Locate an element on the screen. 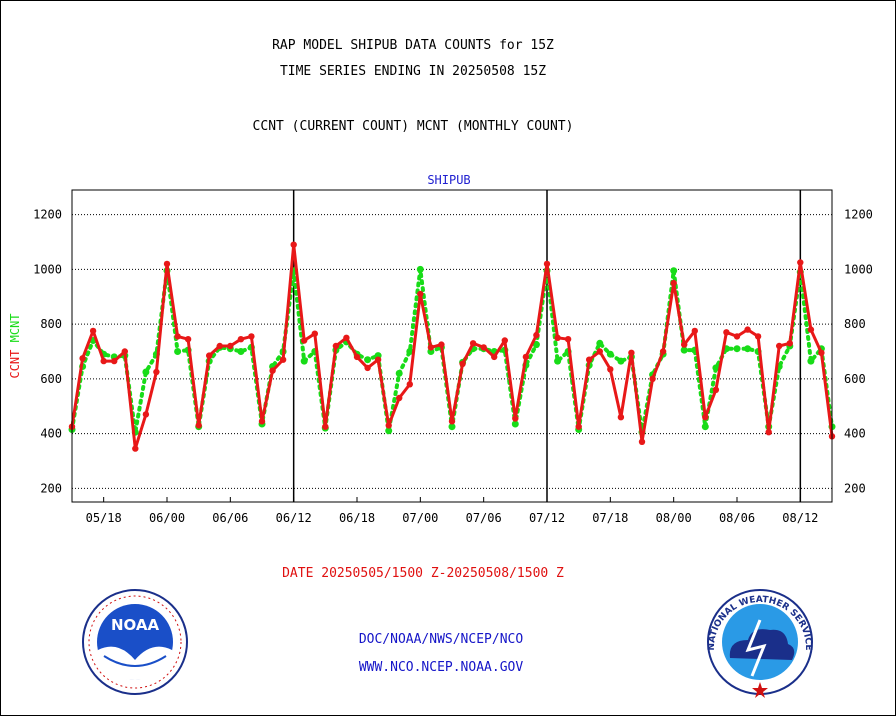 Image resolution: width=896 pixels, height=716 pixels. xtick-label: 06/00 is located at coordinates (167, 518).